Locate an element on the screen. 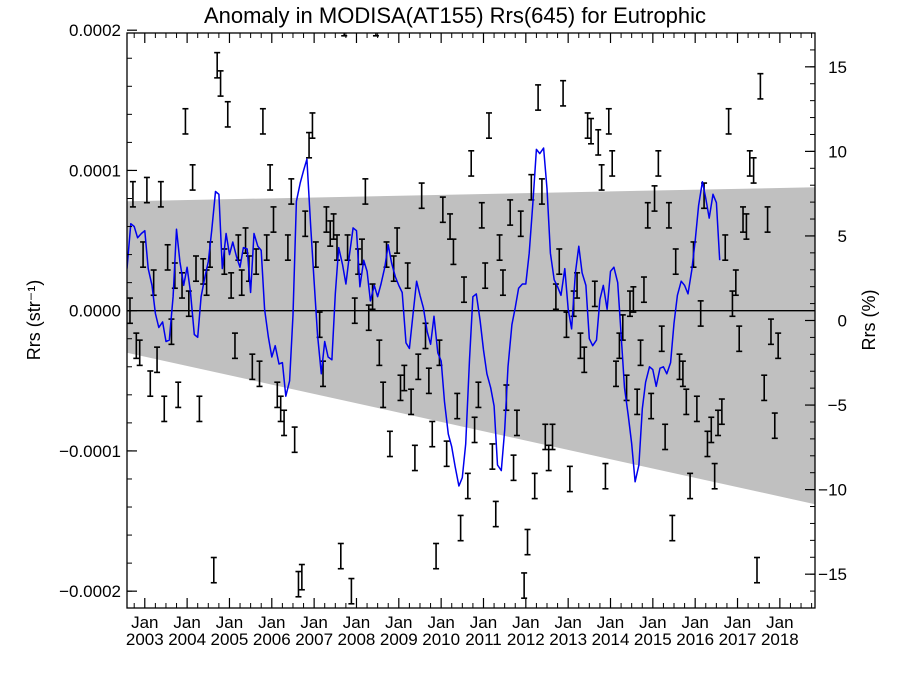 The height and width of the screenshot is (675, 900). x-tick-label-year: 2007 is located at coordinates (314, 639).